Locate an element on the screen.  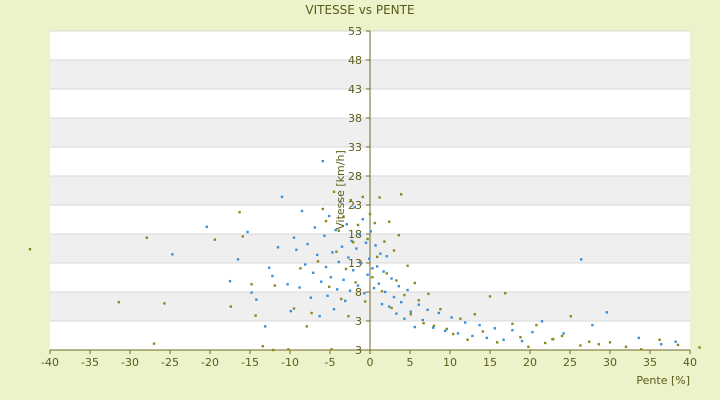
x-tick-label: 20 is located at coordinates (530, 362).